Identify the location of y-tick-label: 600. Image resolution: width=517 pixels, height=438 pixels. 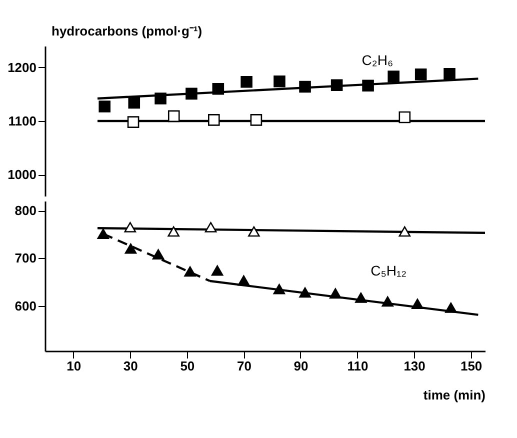
(25, 306).